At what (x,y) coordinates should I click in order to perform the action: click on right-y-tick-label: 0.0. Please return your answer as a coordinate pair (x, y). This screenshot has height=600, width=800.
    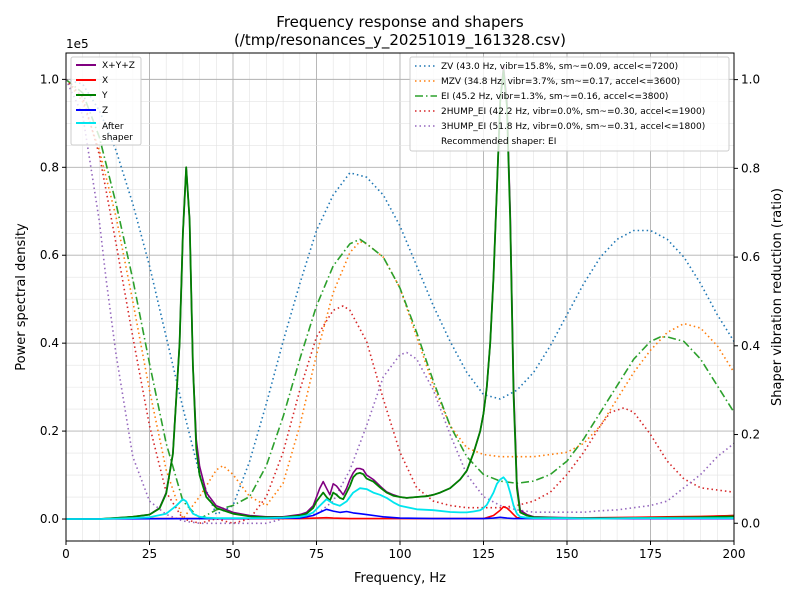
    Looking at the image, I should click on (750, 523).